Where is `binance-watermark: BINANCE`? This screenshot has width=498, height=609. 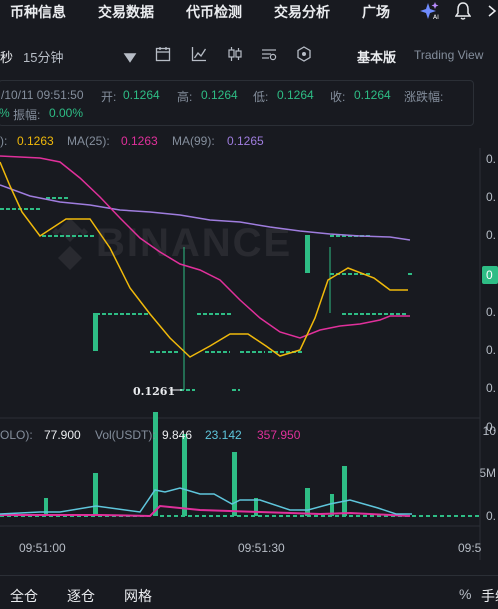 binance-watermark: BINANCE is located at coordinates (172, 244).